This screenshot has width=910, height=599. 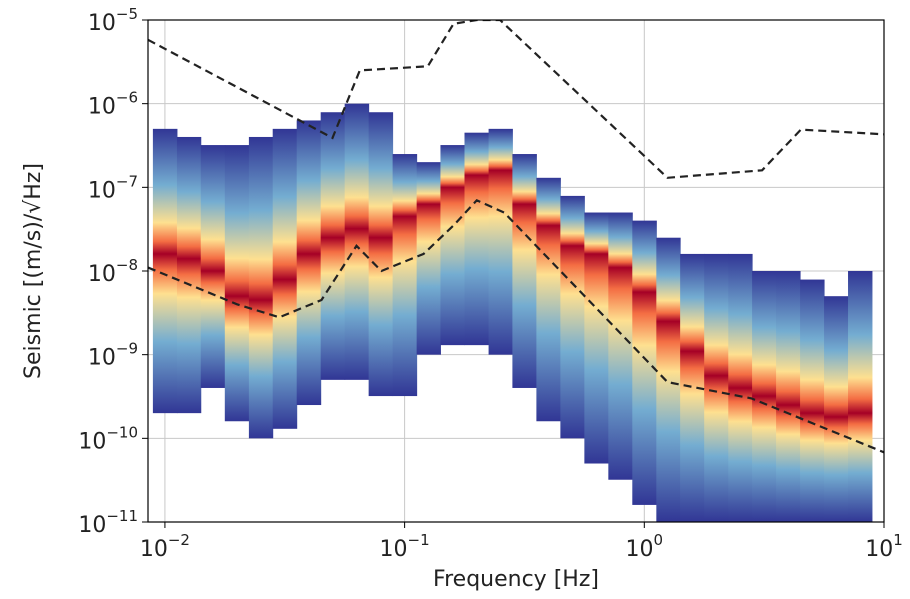 I want to click on y-tick-label: 10⁻¹¹, so click(x=108, y=523).